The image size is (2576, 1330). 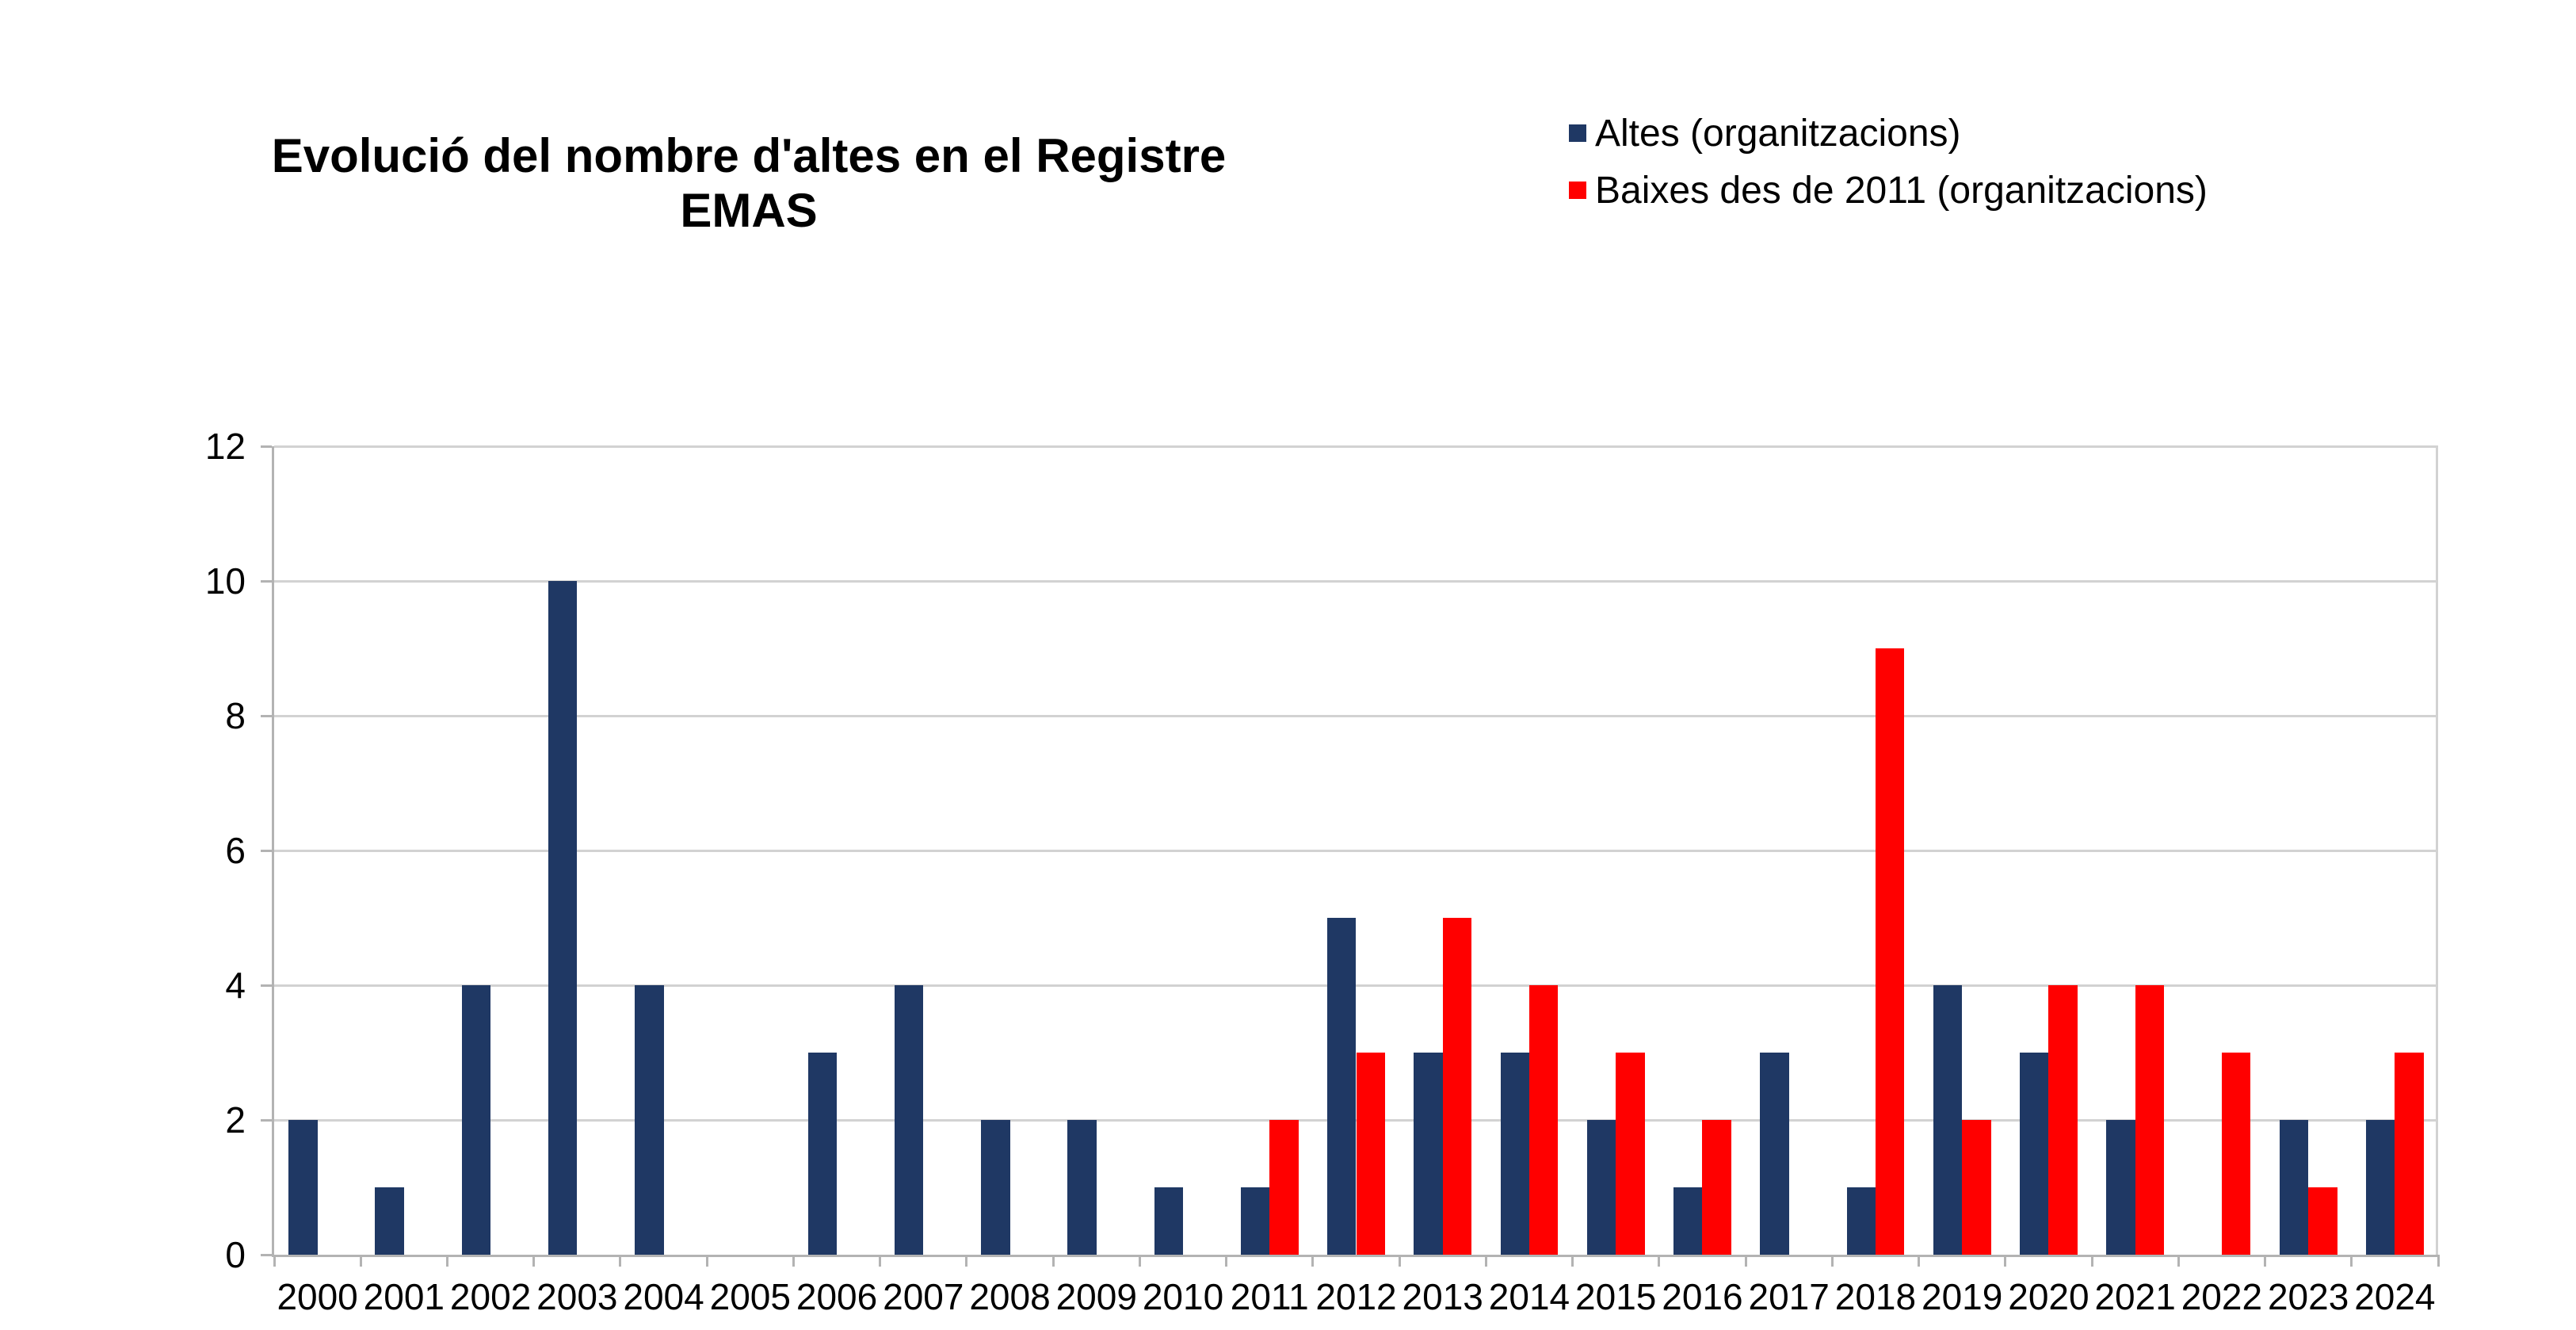 I want to click on bar-altes-2006, so click(x=823, y=1154).